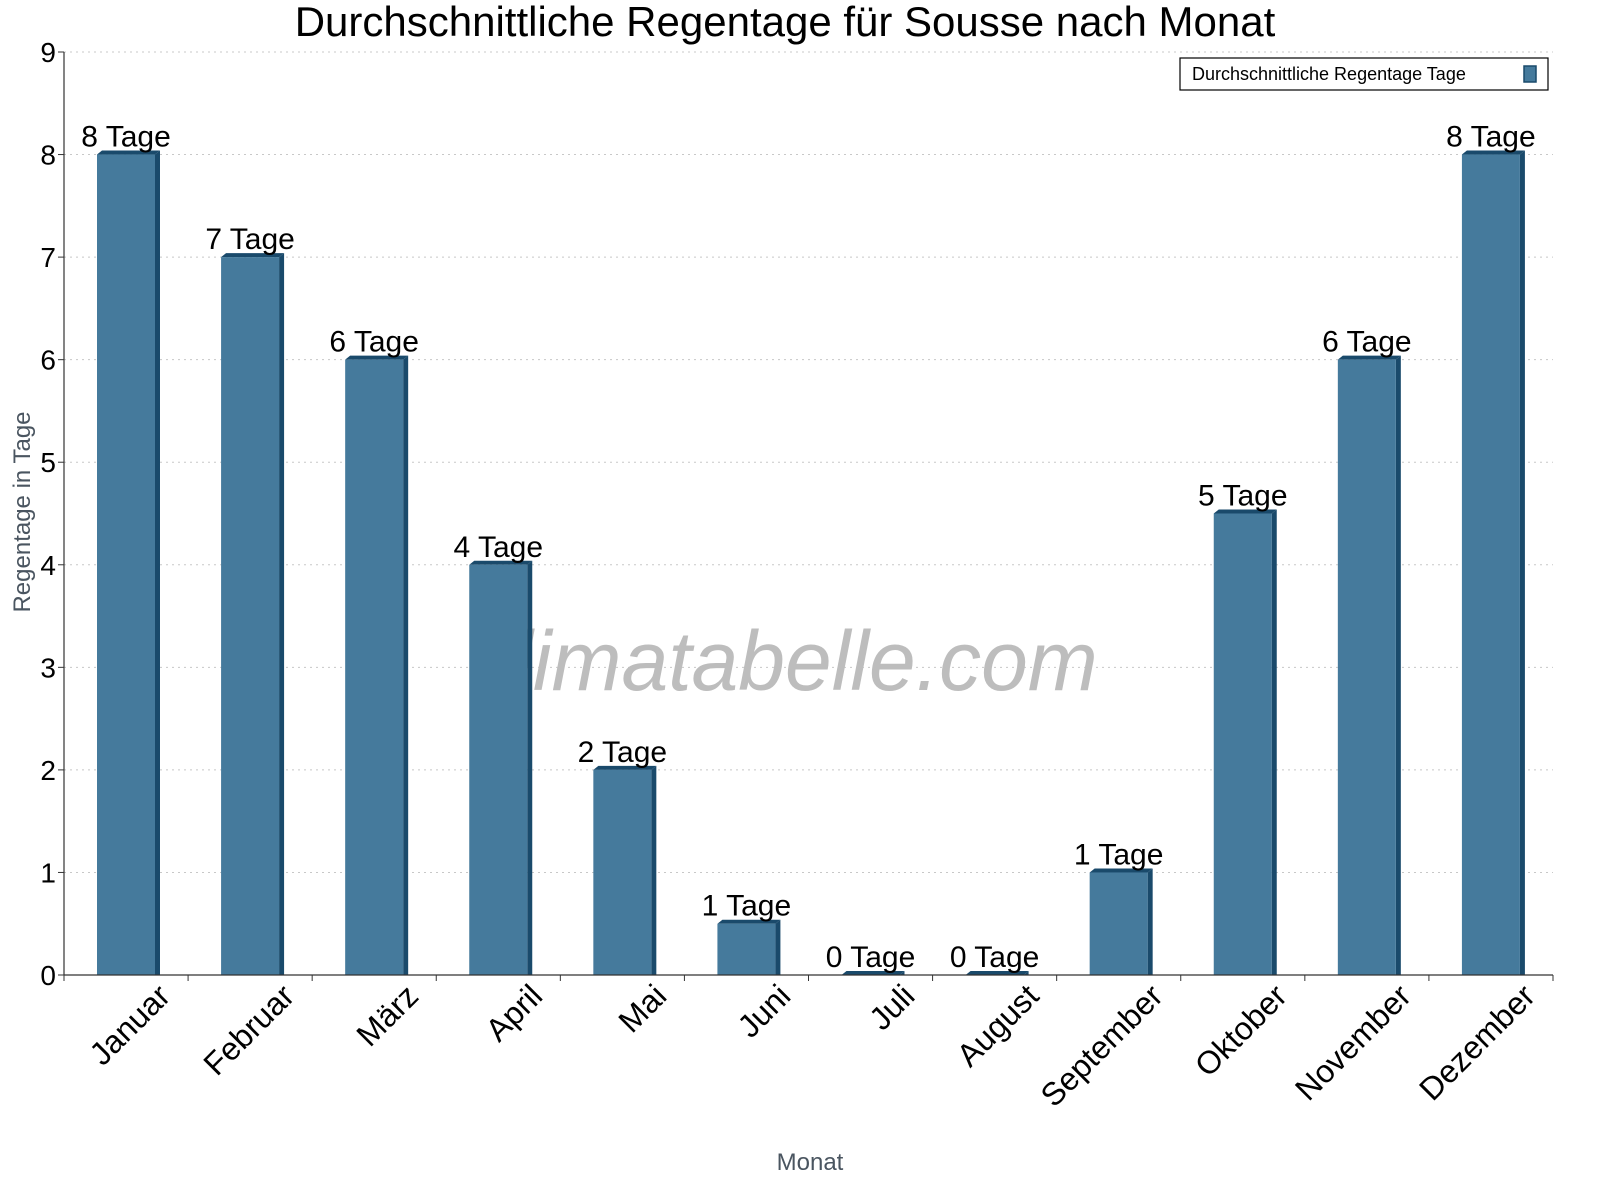  What do you see at coordinates (22, 511) in the screenshot?
I see `y-axis-label: Regentage in Tage` at bounding box center [22, 511].